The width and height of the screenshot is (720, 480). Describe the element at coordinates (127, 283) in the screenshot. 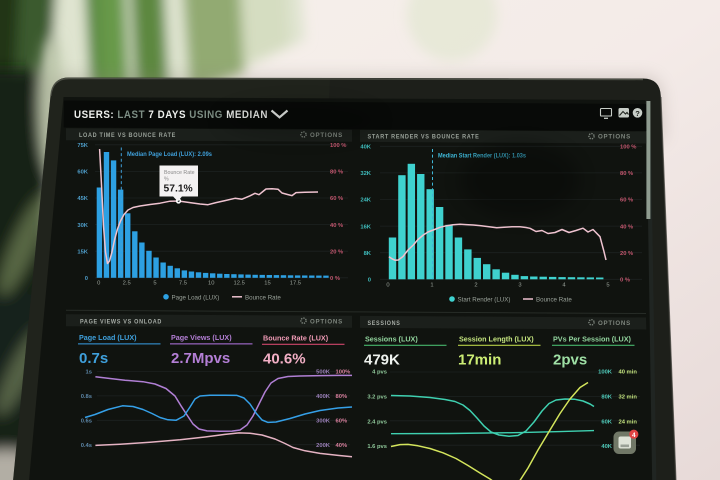

I see `svg-text: 2.5` at that location.